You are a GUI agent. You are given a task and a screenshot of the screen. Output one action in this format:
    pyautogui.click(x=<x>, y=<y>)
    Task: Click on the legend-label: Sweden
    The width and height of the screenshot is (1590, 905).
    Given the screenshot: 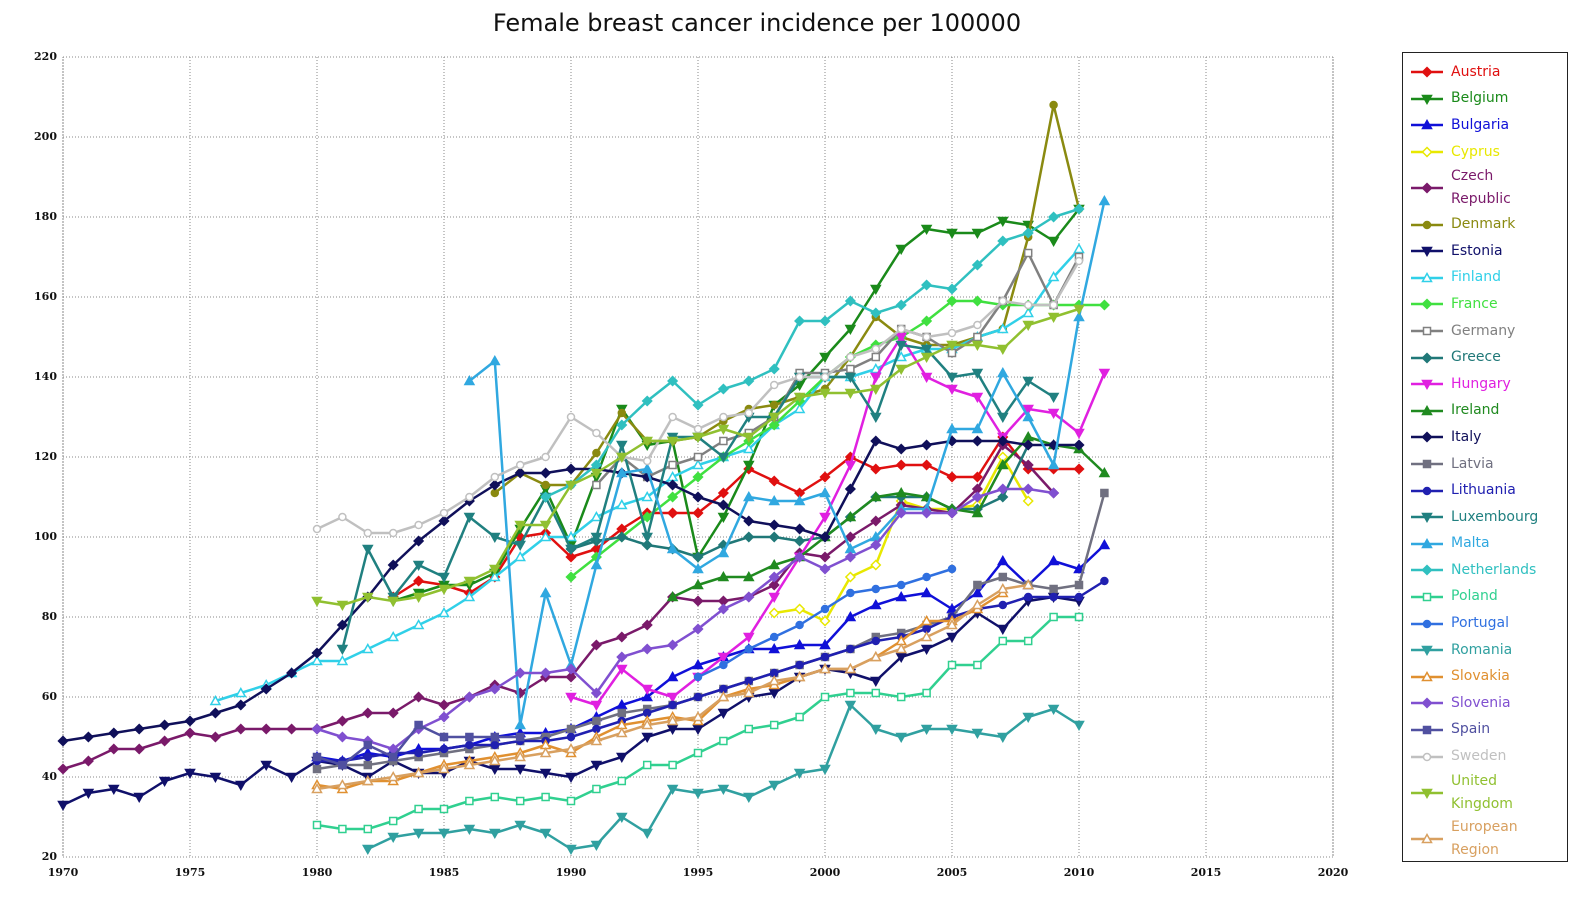 What is the action you would take?
    pyautogui.click(x=1479, y=756)
    